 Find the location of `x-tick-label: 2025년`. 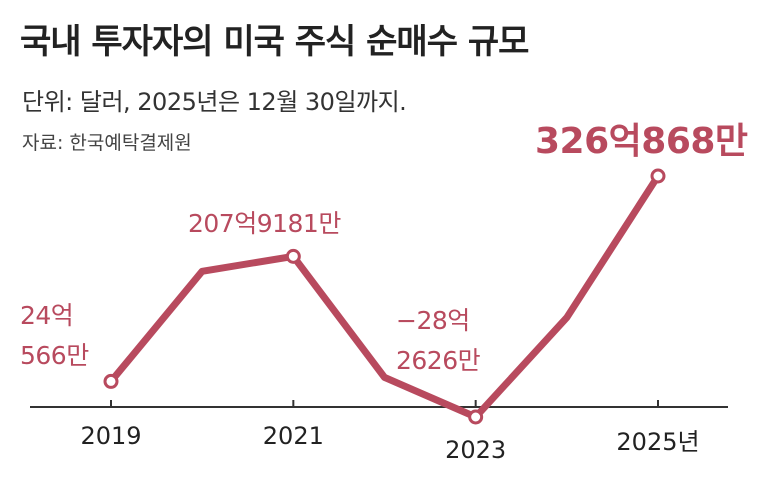

x-tick-label: 2025년 is located at coordinates (658, 442).